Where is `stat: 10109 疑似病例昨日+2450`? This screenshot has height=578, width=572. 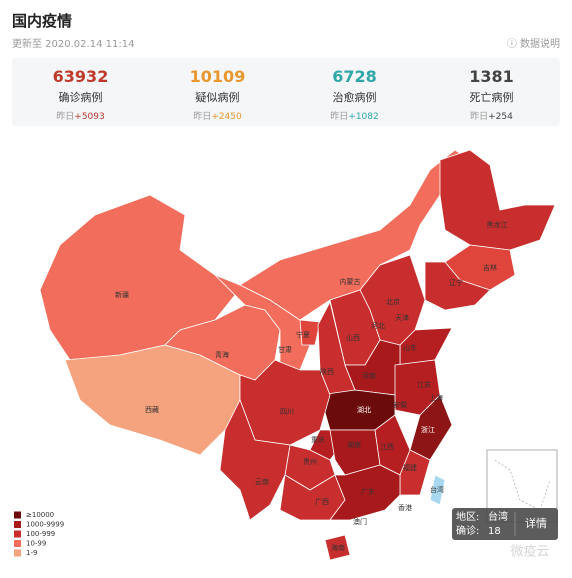
stat: 10109 疑似病例昨日+2450 is located at coordinates (217, 92).